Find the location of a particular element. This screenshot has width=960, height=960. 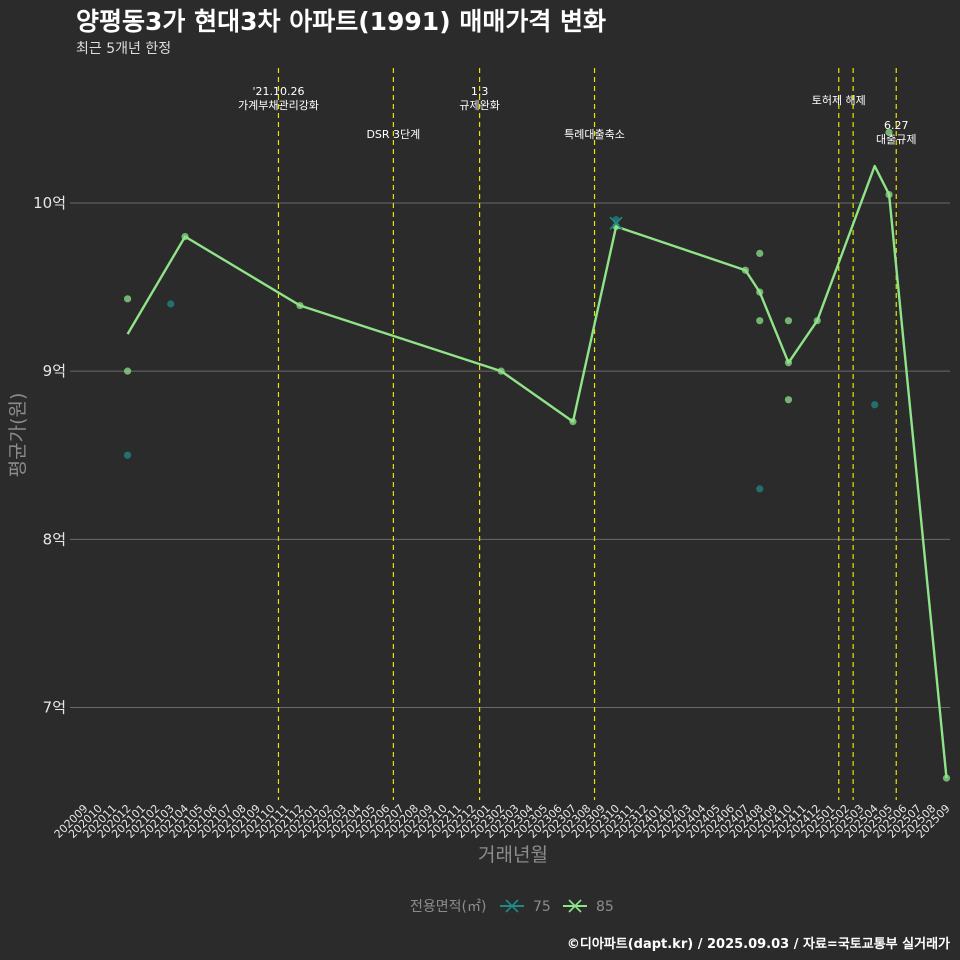

event-label: 6.27 대출규제 is located at coordinates (896, 132).